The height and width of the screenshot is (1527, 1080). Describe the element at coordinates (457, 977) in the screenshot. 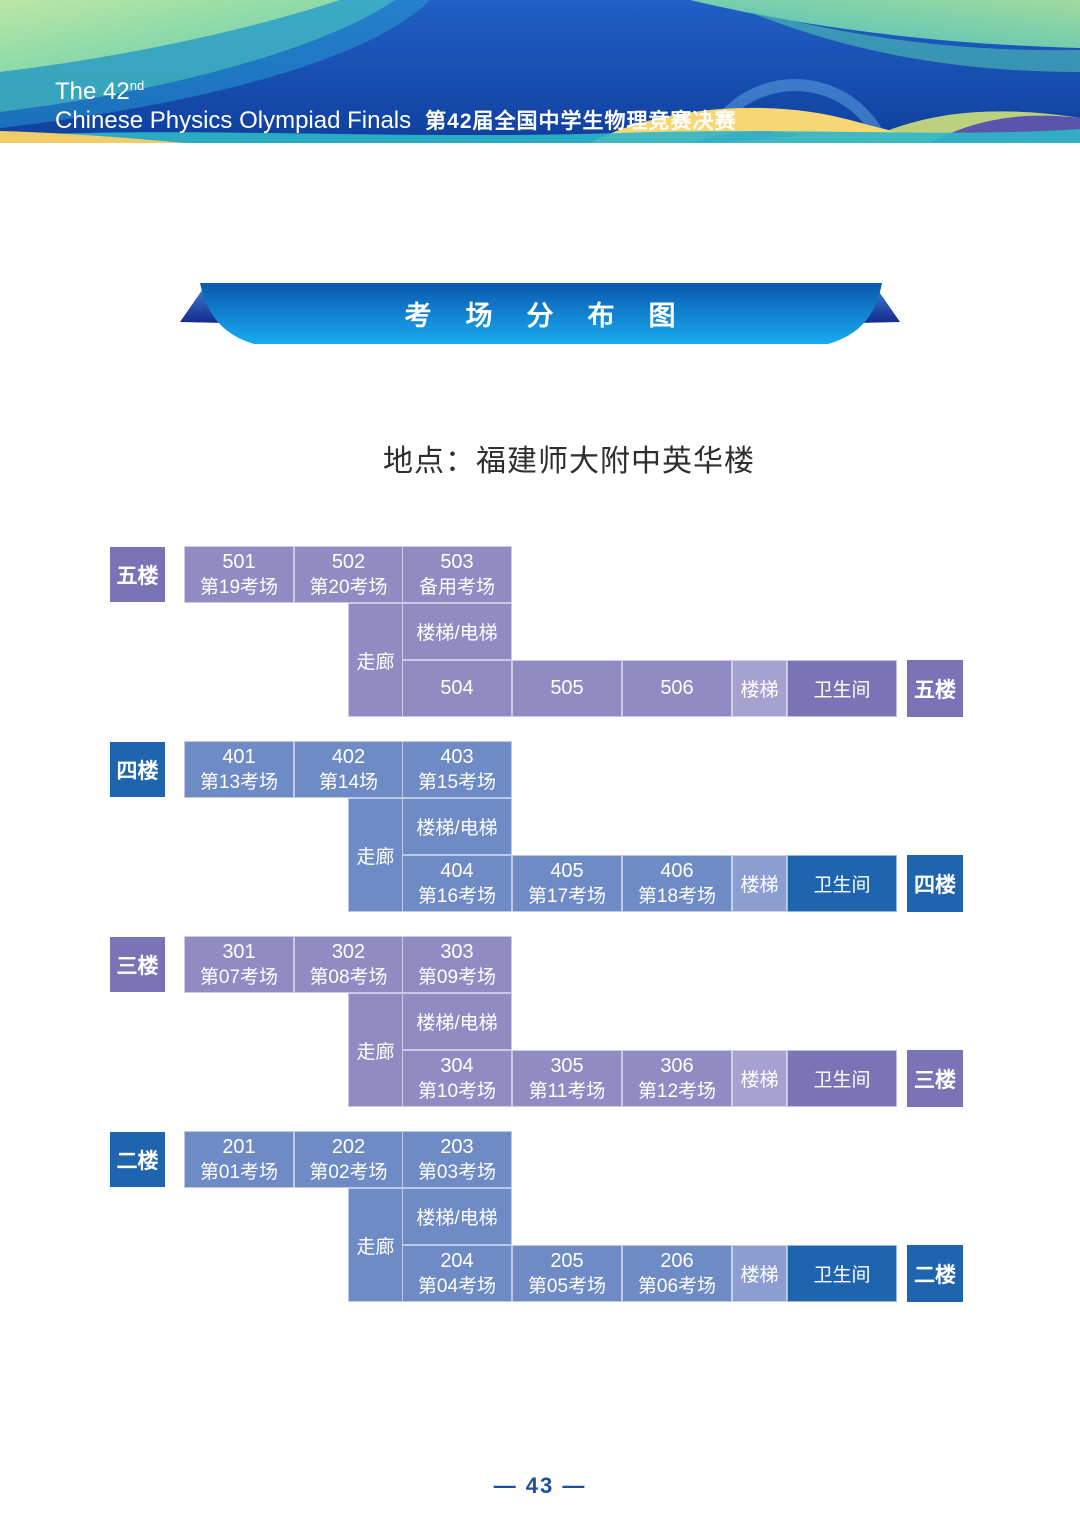

I see `room-label: 第09考场` at that location.